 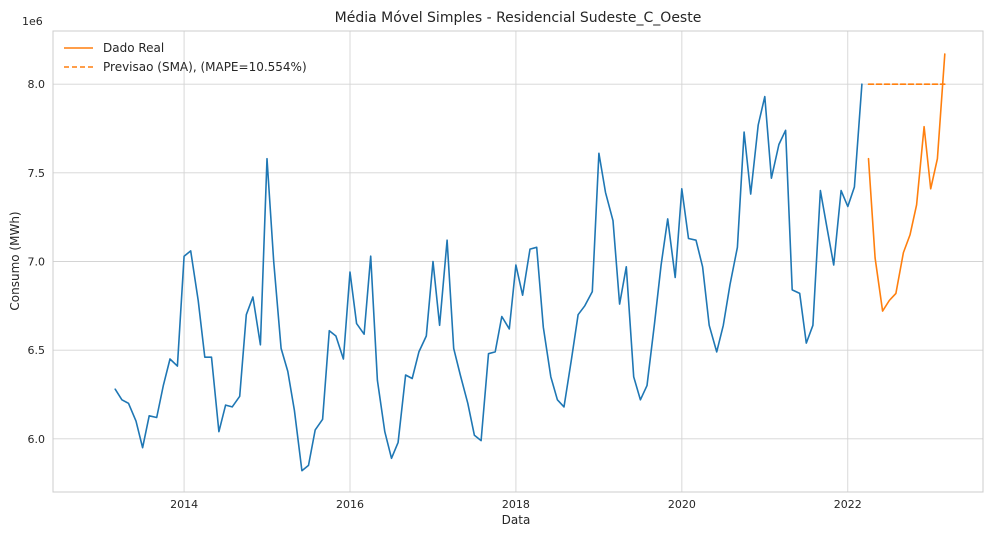 What do you see at coordinates (37, 173) in the screenshot?
I see `y-tick-label: 7.5` at bounding box center [37, 173].